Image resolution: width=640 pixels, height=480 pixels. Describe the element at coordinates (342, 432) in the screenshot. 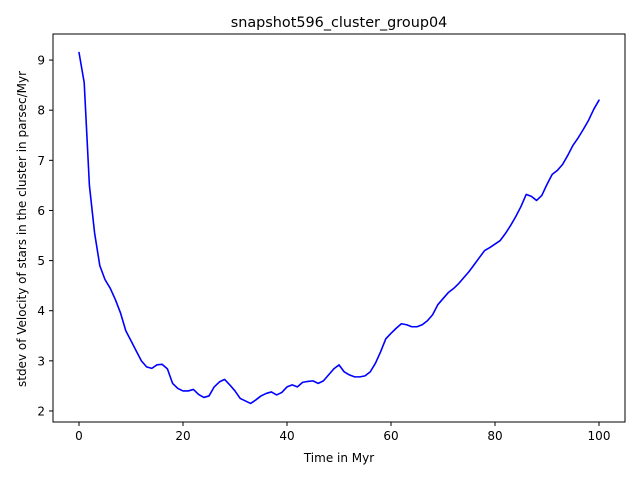

I see `x-axis: 0 20 40 60 80 100` at that location.